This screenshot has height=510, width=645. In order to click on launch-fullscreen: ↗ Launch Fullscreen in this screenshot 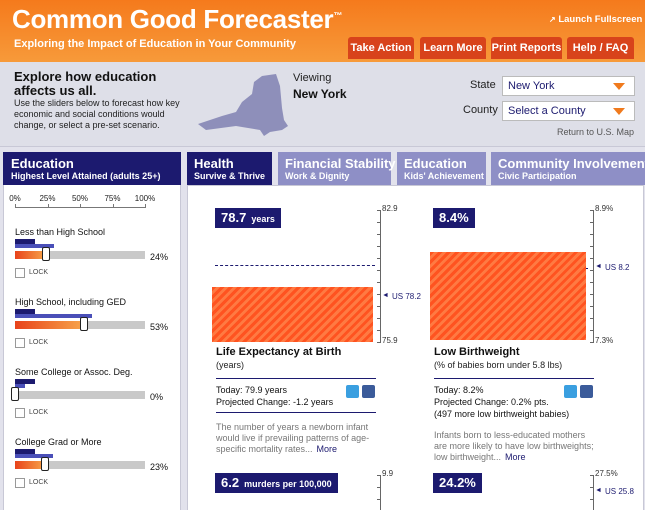, I will do `click(595, 19)`.